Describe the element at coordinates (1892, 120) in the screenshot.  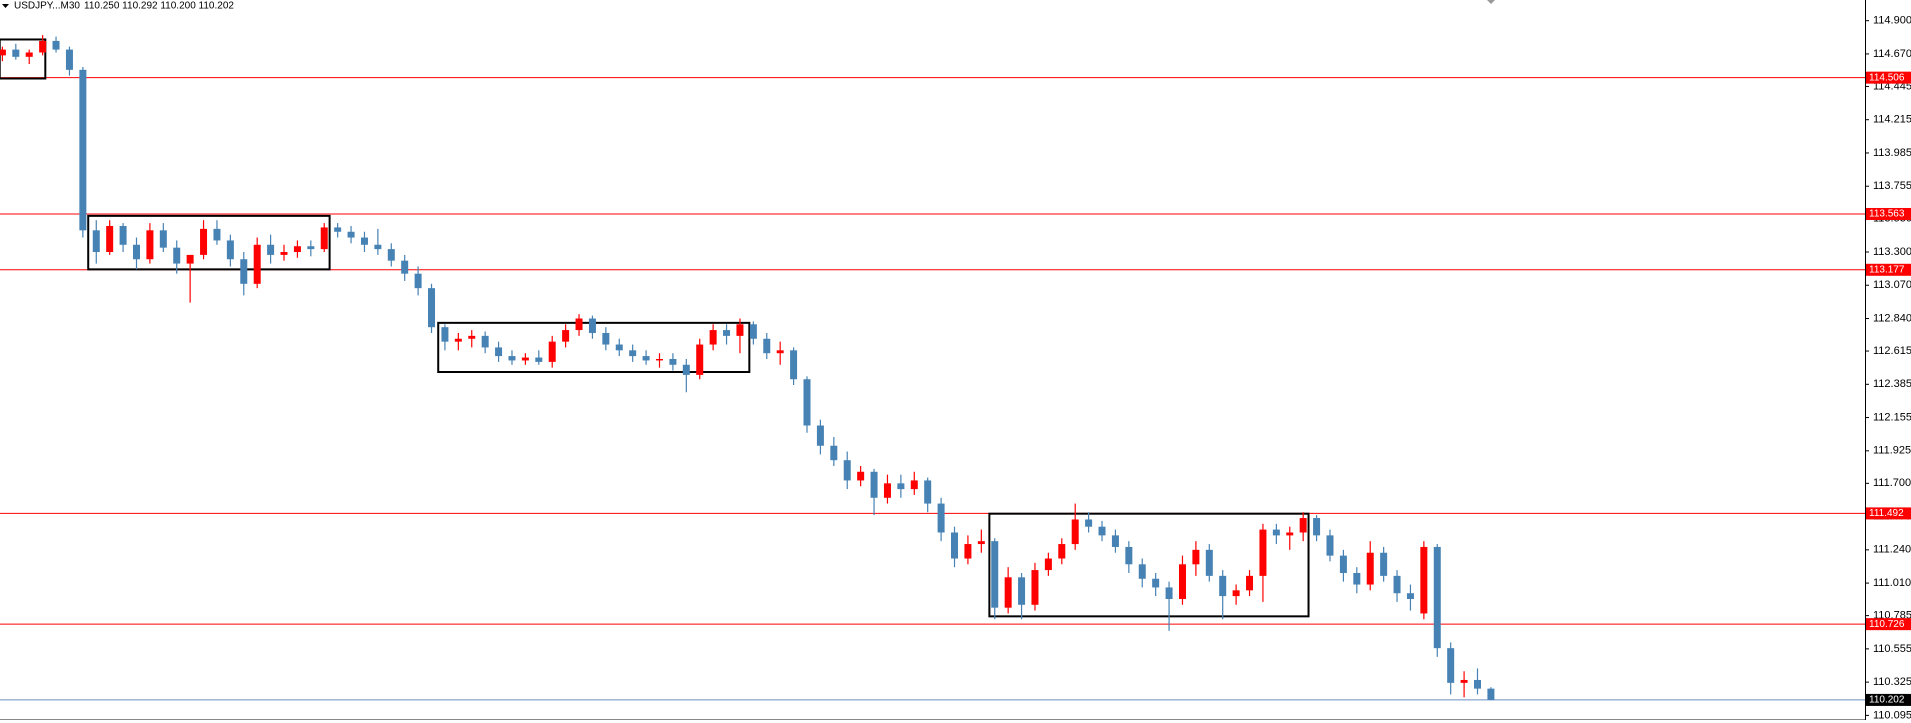
I see `y-tick-label: 114.215` at that location.